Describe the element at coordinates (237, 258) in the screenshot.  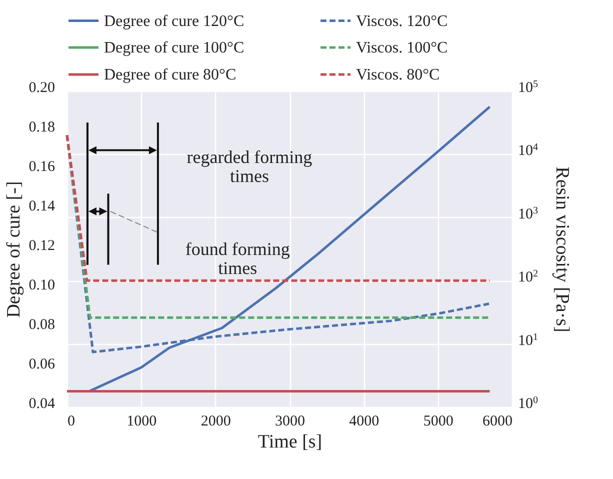
I see `annotation: found forming times` at that location.